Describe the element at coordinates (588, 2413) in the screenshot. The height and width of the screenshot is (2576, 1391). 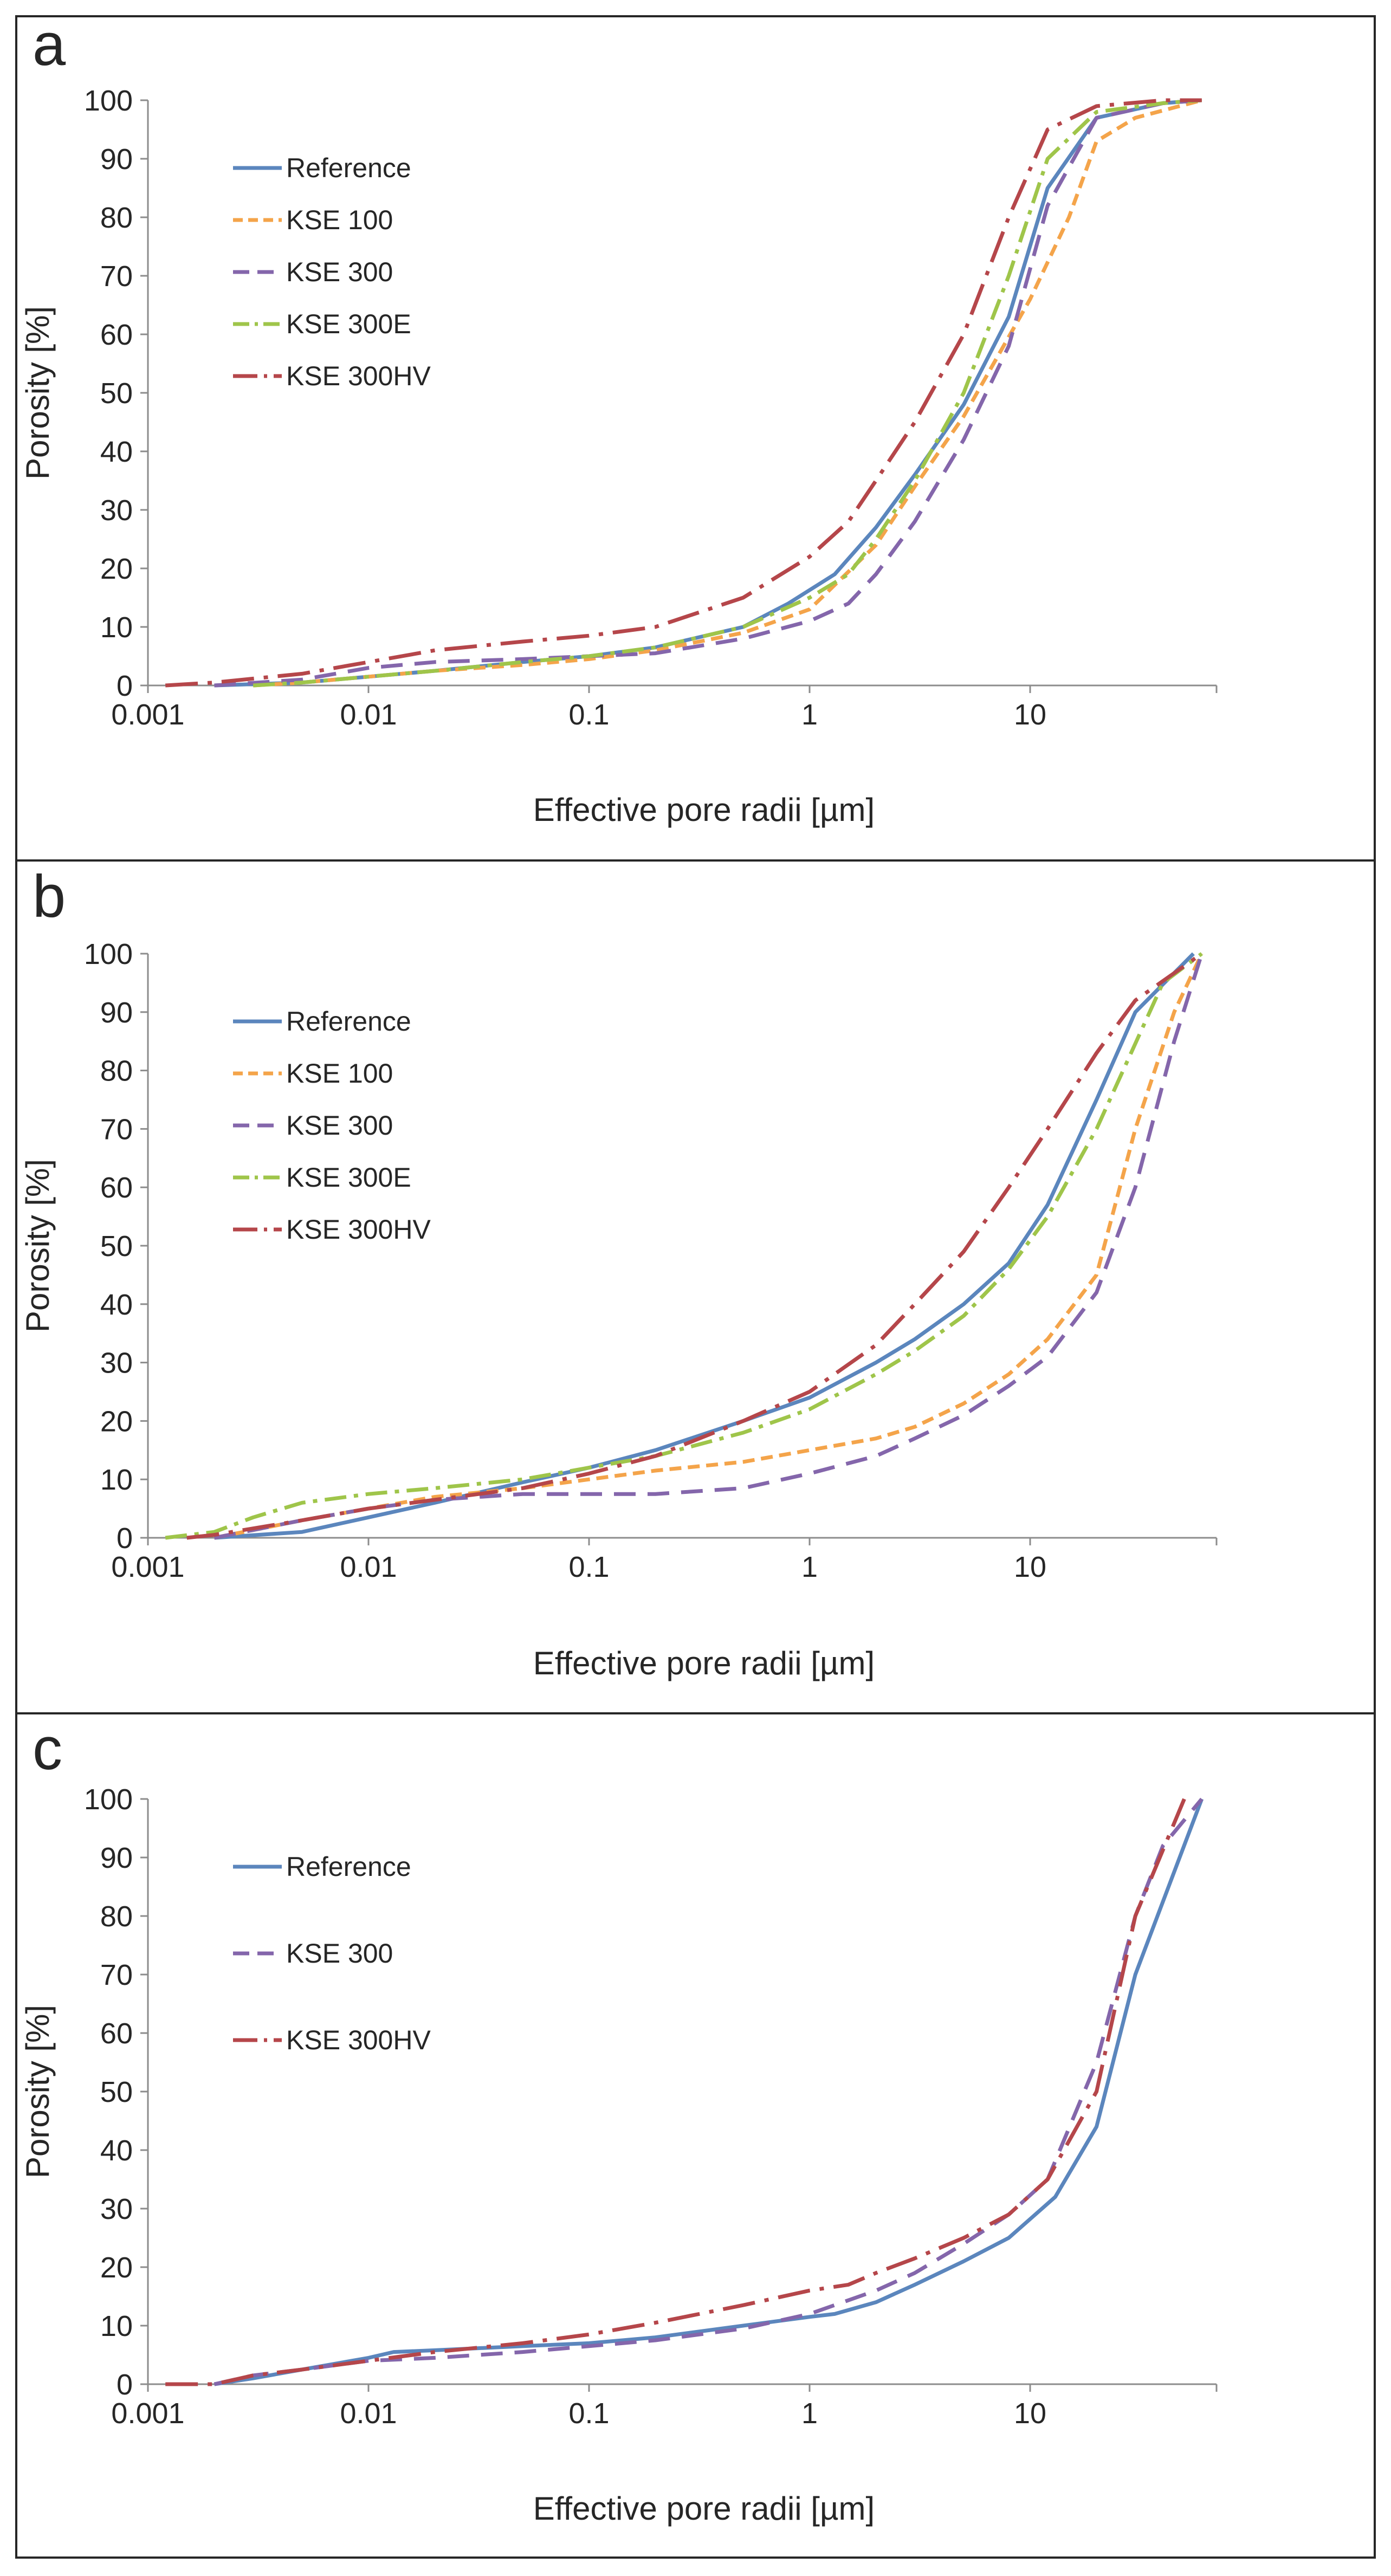
I see `x-tick-label: 0.1` at that location.